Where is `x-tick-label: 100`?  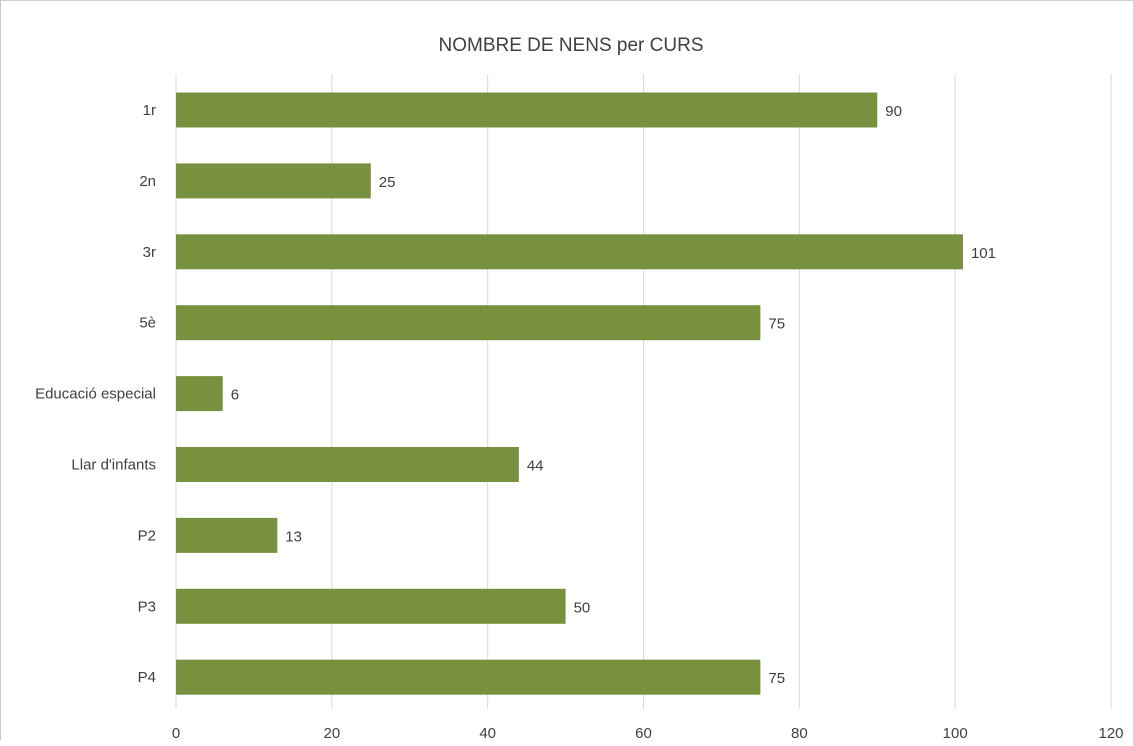
x-tick-label: 100 is located at coordinates (955, 733).